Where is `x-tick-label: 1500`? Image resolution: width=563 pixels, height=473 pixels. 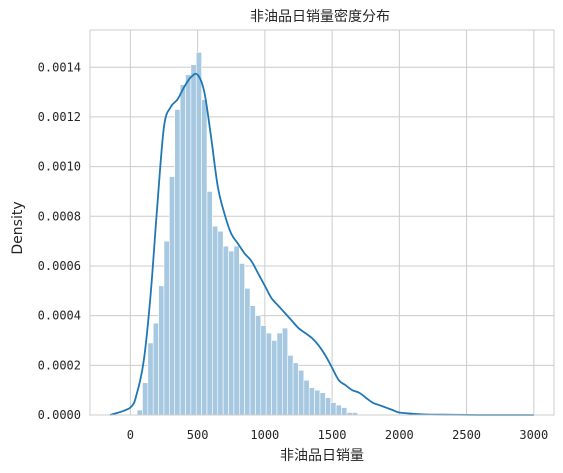
x-tick-label: 1500 is located at coordinates (332, 435).